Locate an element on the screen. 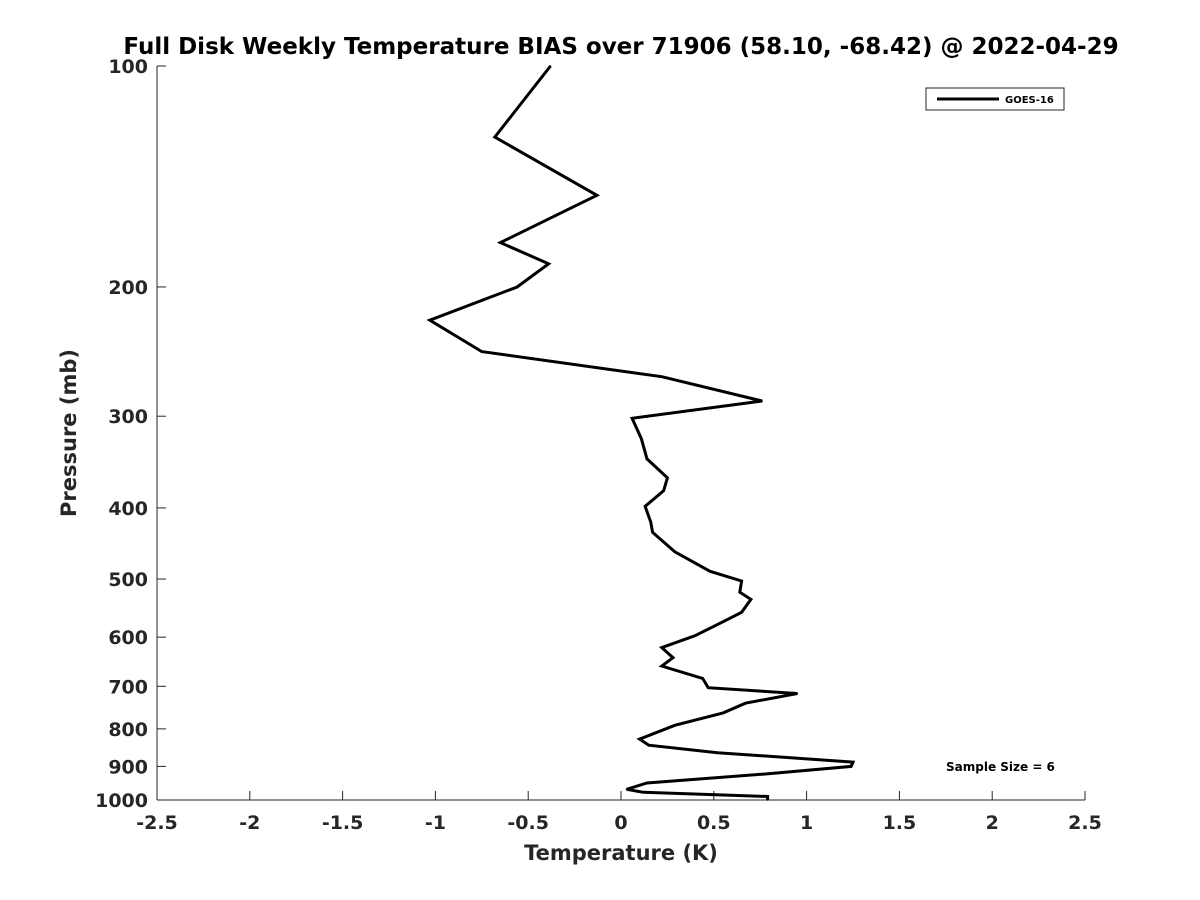 This screenshot has height=900, width=1200. y-tick-label: 100 is located at coordinates (128, 67).